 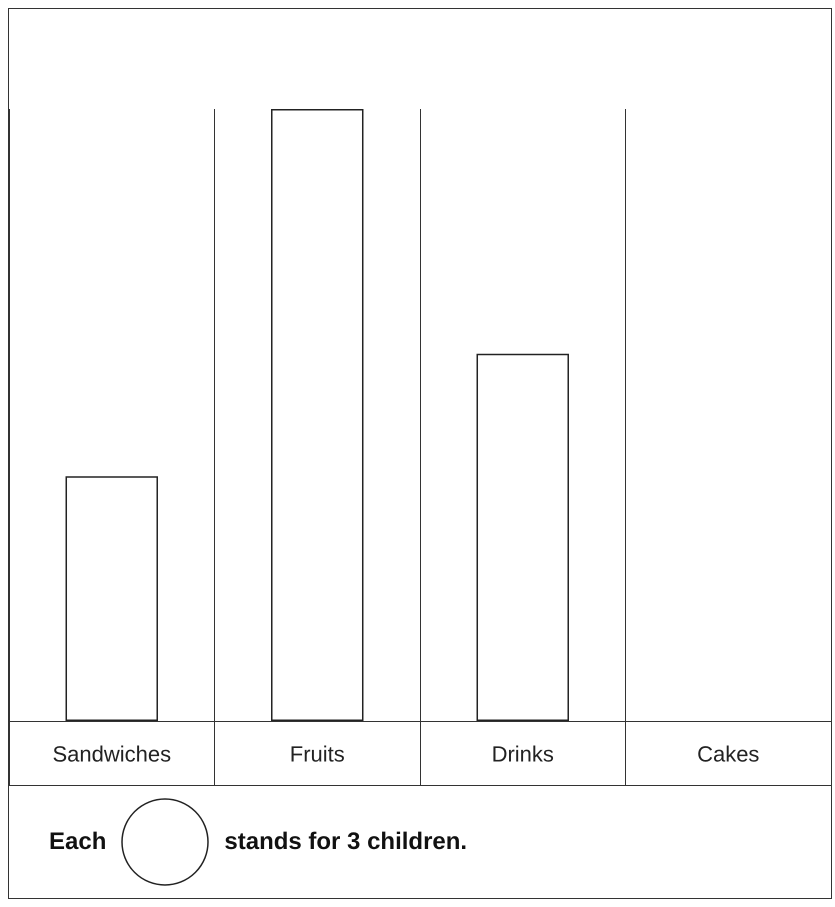 What do you see at coordinates (112, 754) in the screenshot?
I see `x-tick-label: Sandwiches` at bounding box center [112, 754].